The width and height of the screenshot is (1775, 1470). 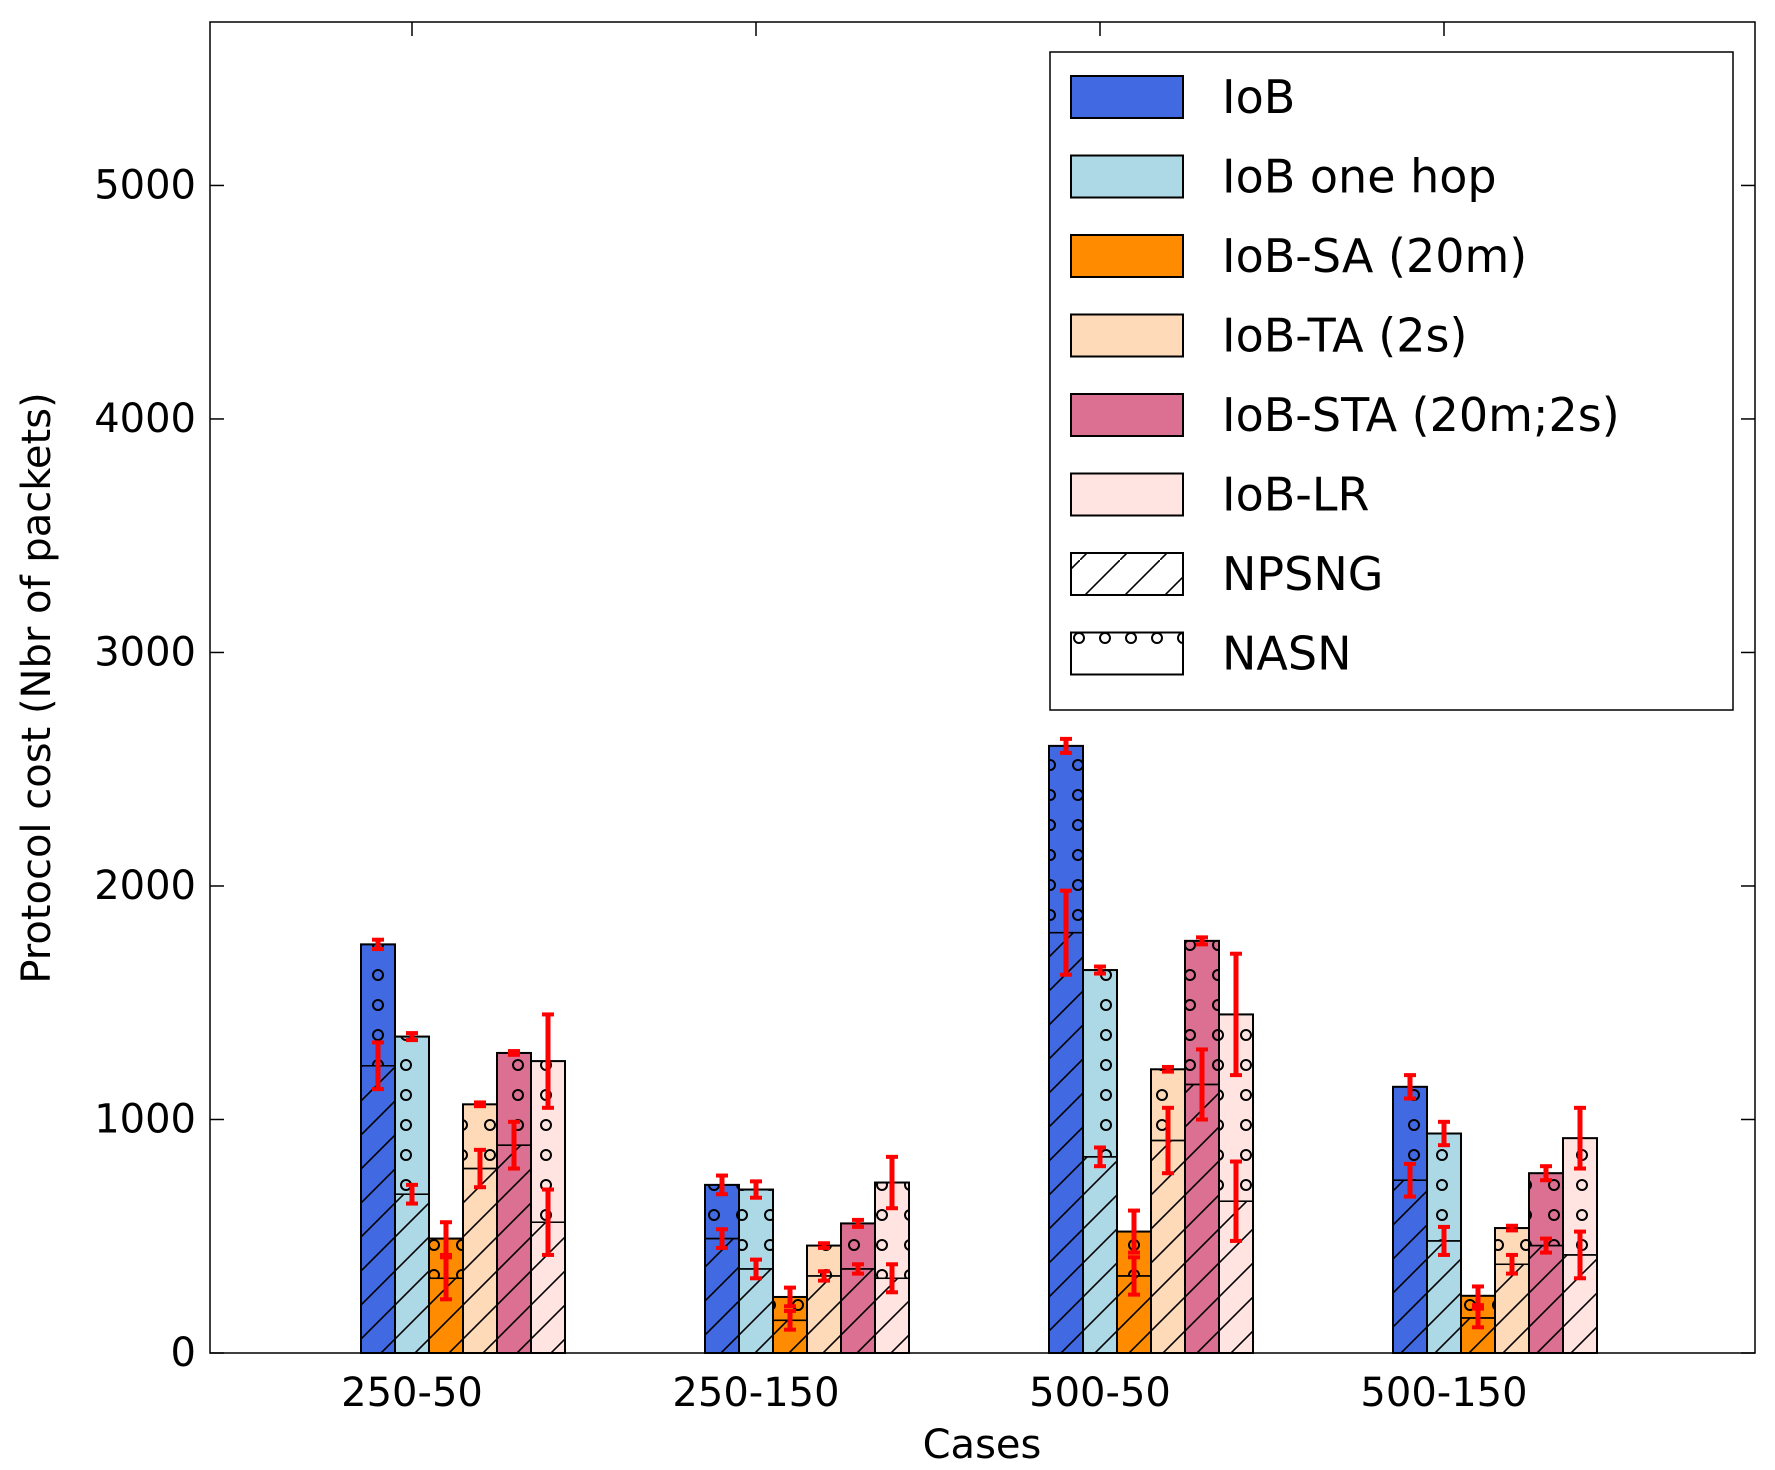 I want to click on legend-swatch-pattern, so click(x=1127, y=653).